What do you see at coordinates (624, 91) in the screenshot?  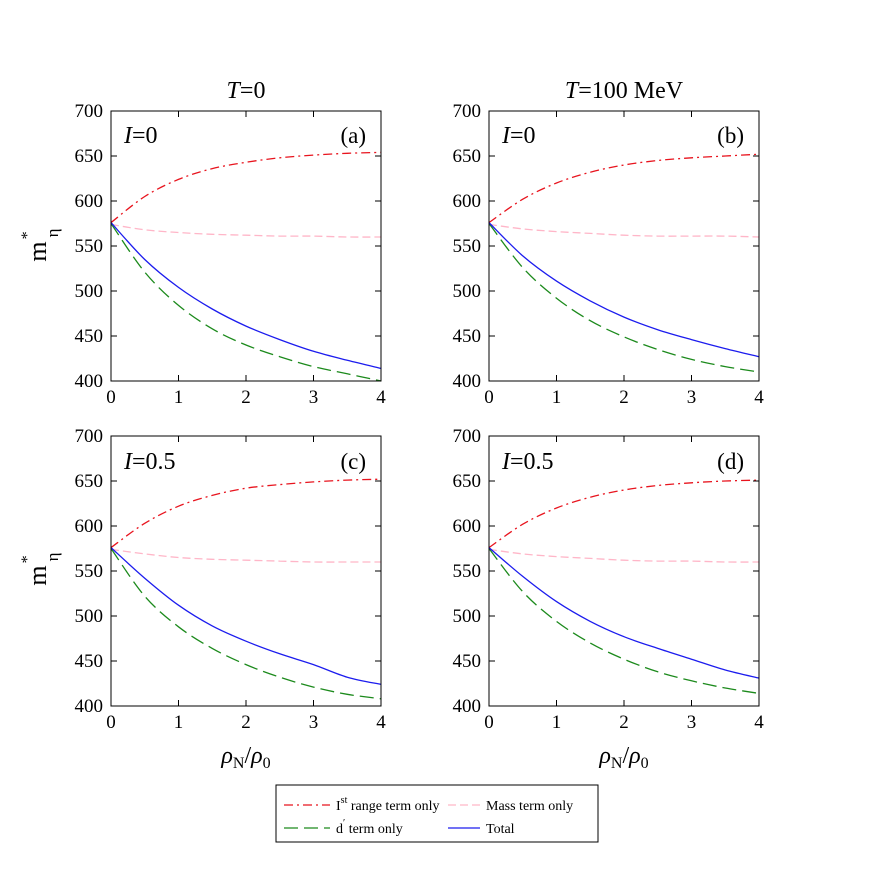 I see `column-title-right: T=100 MeV` at bounding box center [624, 91].